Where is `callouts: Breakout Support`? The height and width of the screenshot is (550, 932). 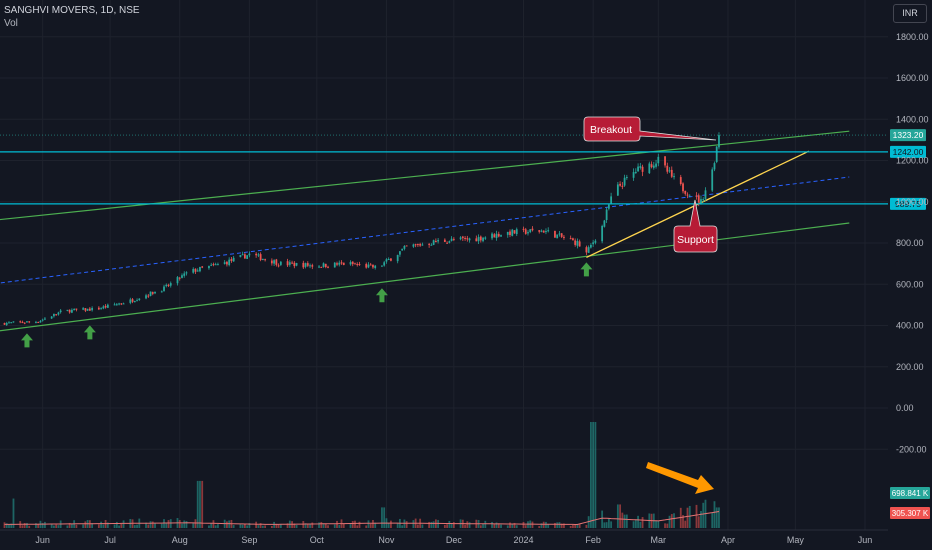 callouts: Breakout Support is located at coordinates (650, 184).